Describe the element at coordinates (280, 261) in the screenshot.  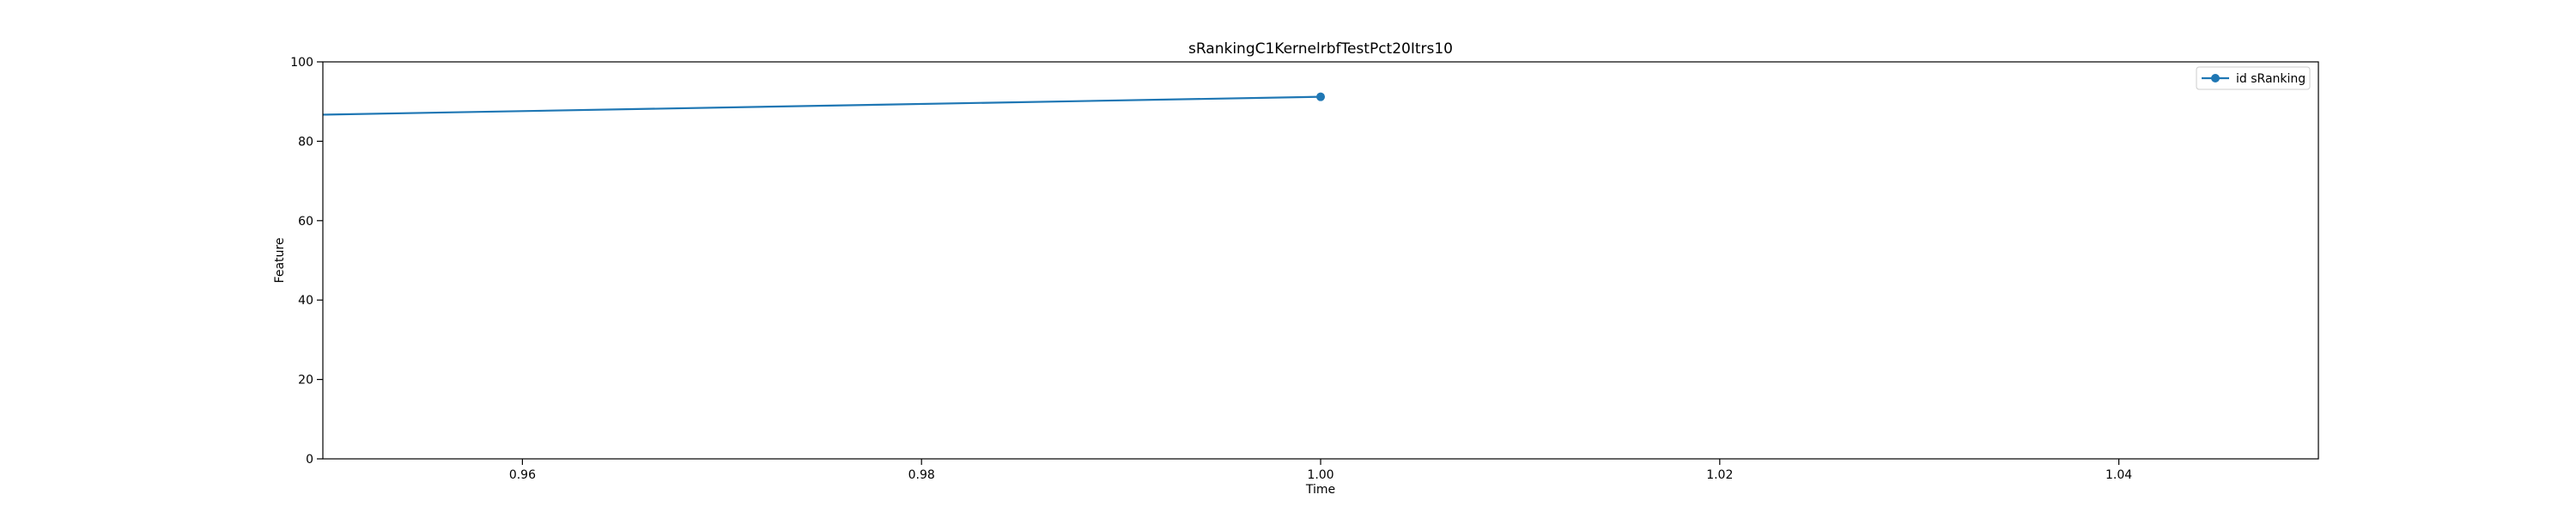
I see `y-axis-label: Feature` at that location.